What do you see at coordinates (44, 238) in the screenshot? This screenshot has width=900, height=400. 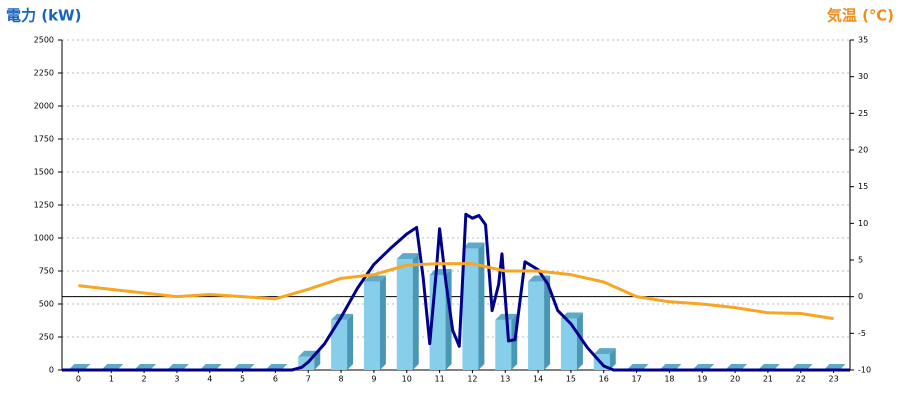 I see `y-tick-label: 1000` at bounding box center [44, 238].